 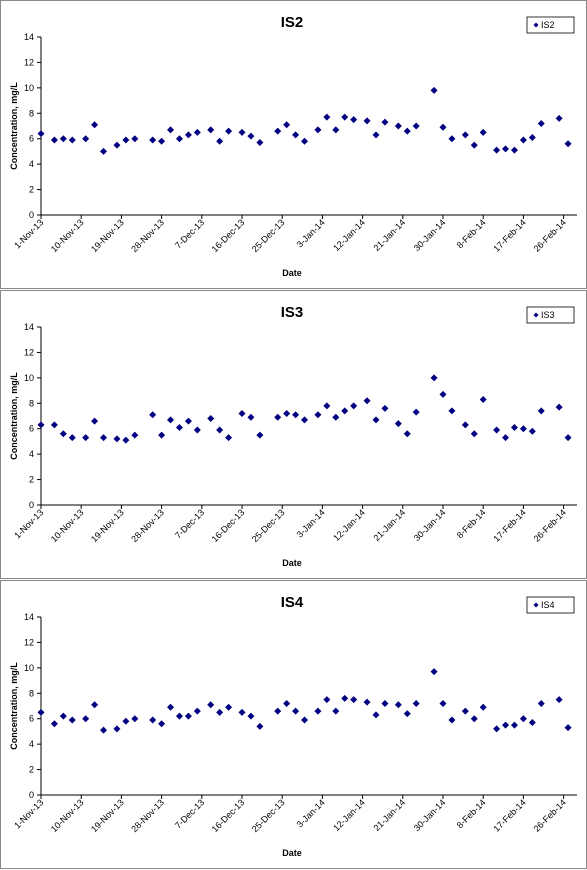 I want to click on legend-label: IS2, so click(x=548, y=25).